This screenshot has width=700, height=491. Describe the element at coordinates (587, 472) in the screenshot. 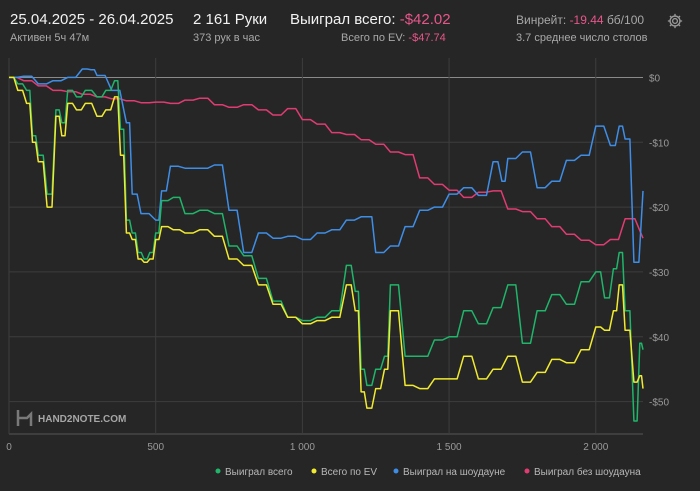

I see `legend-label: Выиграл без шоудауна` at that location.